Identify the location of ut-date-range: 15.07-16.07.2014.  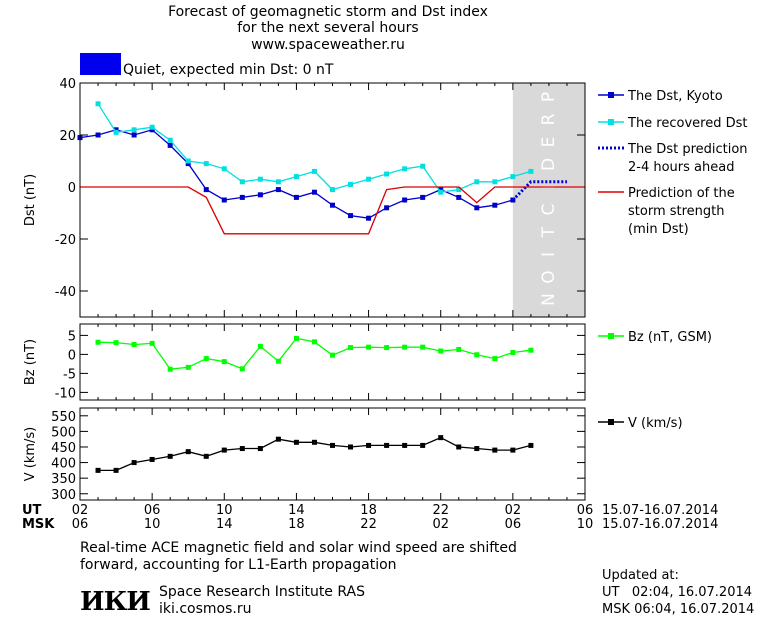
(660, 510).